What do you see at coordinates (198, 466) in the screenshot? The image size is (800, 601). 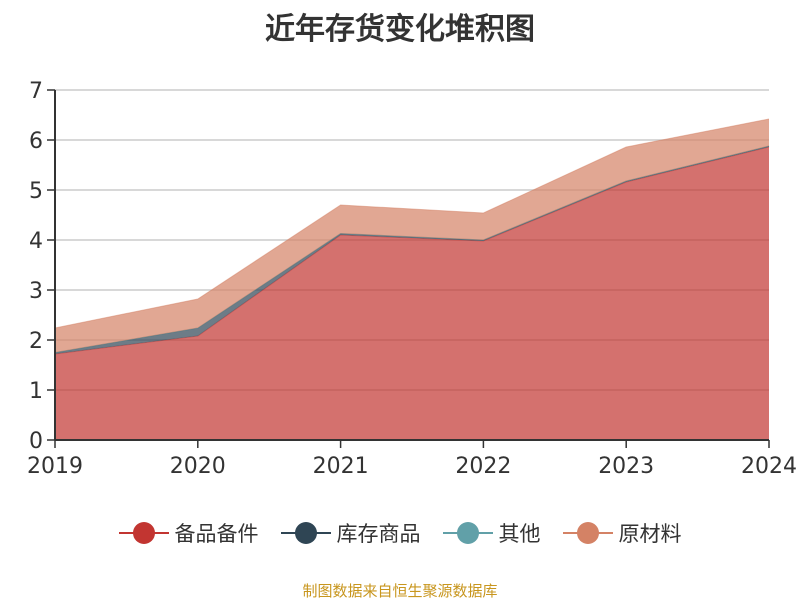 I see `x-tick-label: 2020` at bounding box center [198, 466].